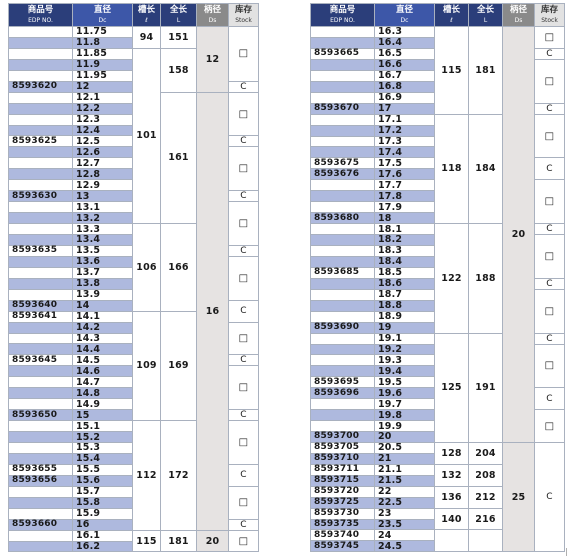 This screenshot has height=558, width=570. Describe the element at coordinates (342, 174) in the screenshot. I see `edp-number-cell: 8593676` at that location.